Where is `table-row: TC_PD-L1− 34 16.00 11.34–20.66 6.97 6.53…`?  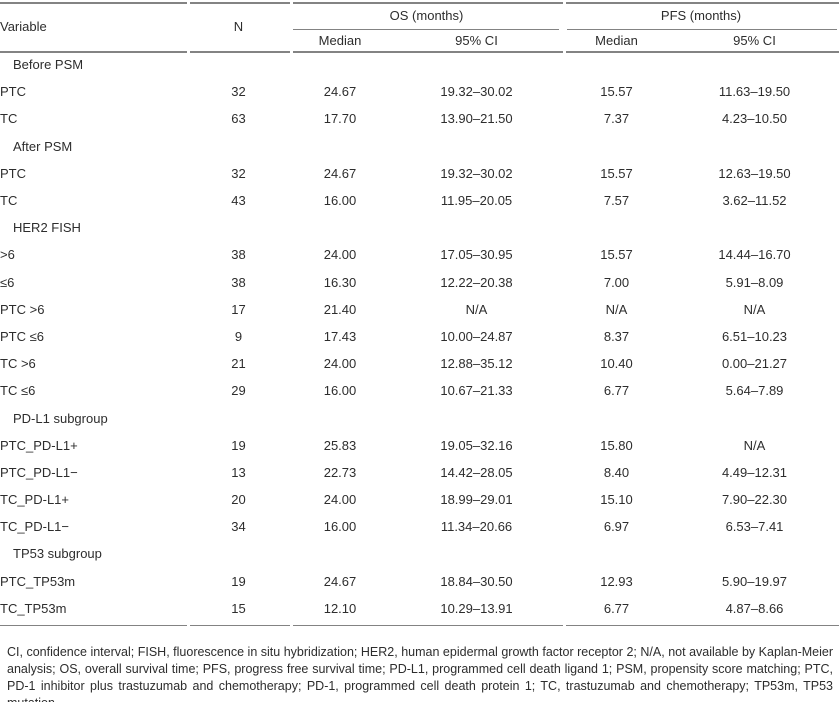 table-row: TC_PD-L1− 34 16.00 11.34–20.66 6.97 6.53… is located at coordinates (419, 526).